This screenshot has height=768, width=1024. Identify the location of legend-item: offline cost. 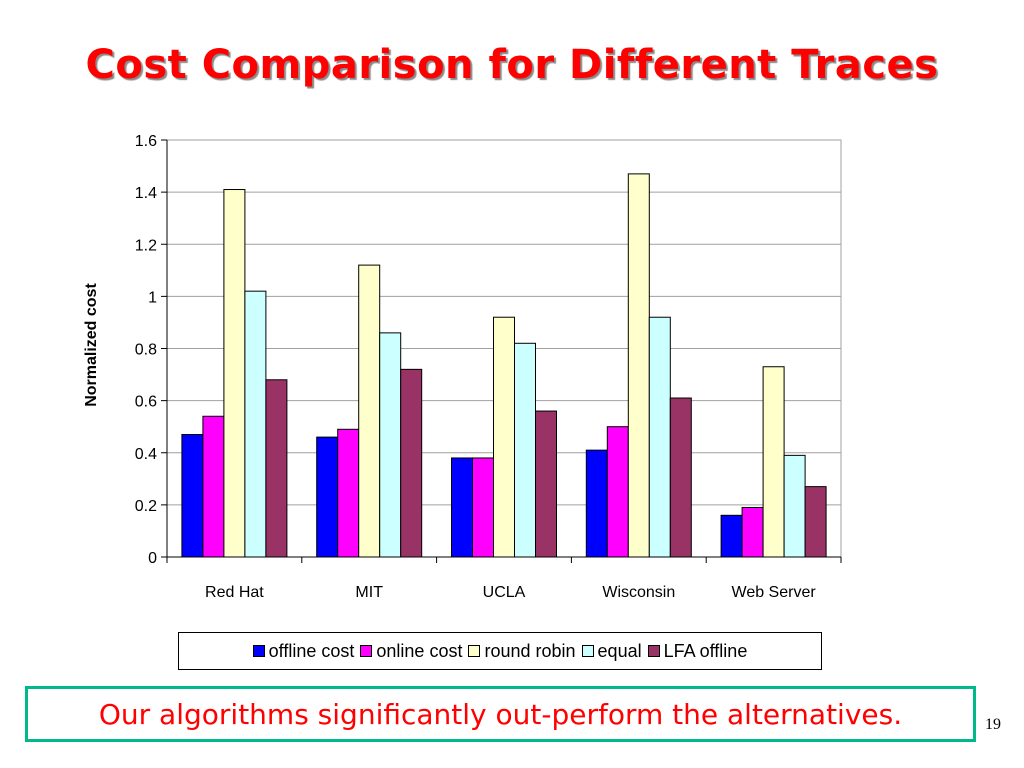
(303, 651).